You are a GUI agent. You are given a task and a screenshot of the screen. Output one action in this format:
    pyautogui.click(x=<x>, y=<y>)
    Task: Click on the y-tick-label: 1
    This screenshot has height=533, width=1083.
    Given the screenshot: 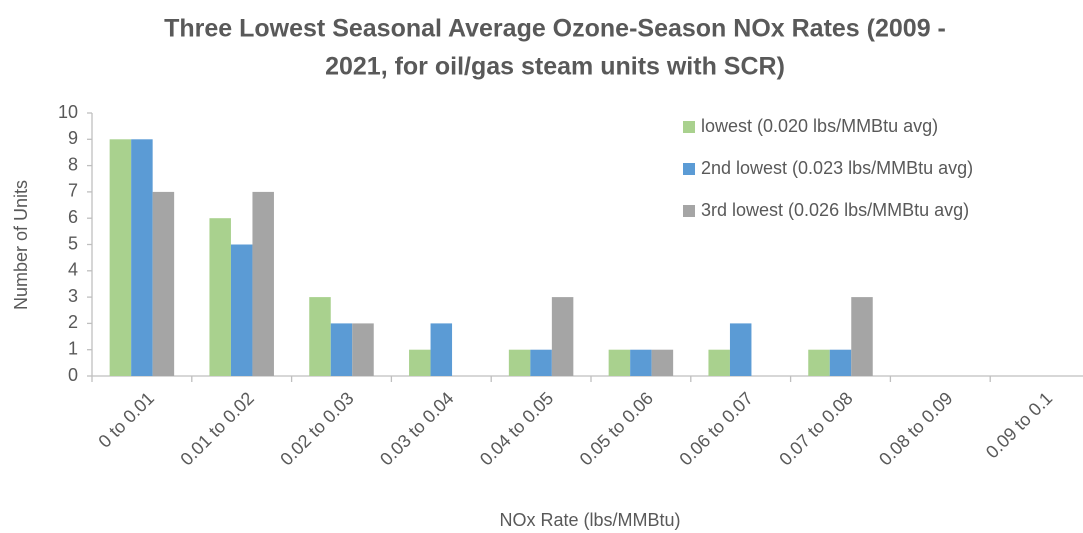 What is the action you would take?
    pyautogui.click(x=73, y=348)
    